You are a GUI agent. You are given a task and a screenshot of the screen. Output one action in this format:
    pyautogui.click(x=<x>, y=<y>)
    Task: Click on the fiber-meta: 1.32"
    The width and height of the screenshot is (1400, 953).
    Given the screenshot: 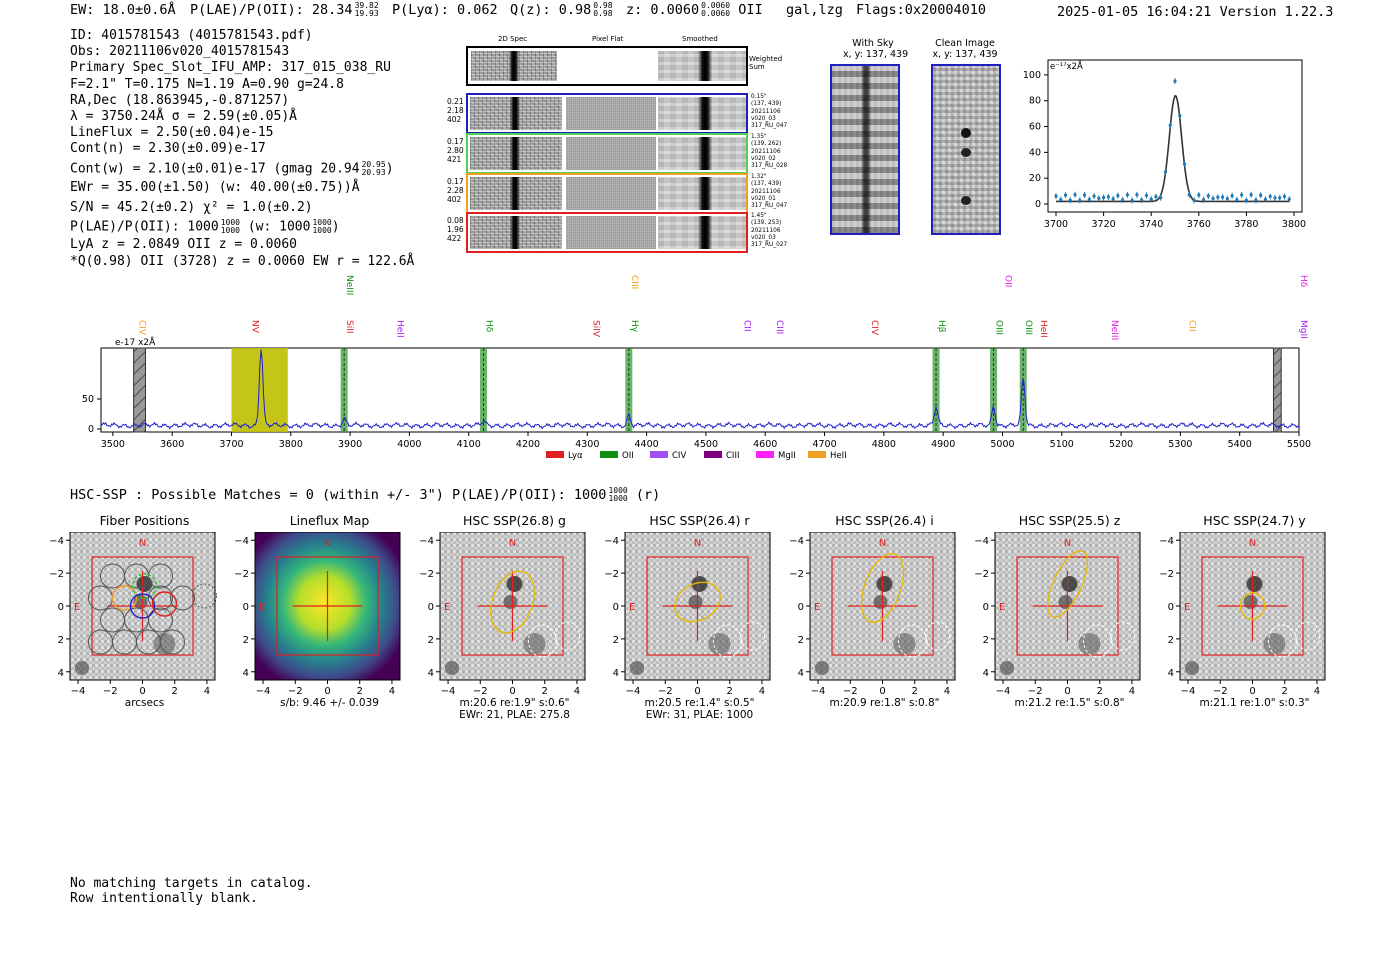 What is the action you would take?
    pyautogui.click(x=759, y=177)
    